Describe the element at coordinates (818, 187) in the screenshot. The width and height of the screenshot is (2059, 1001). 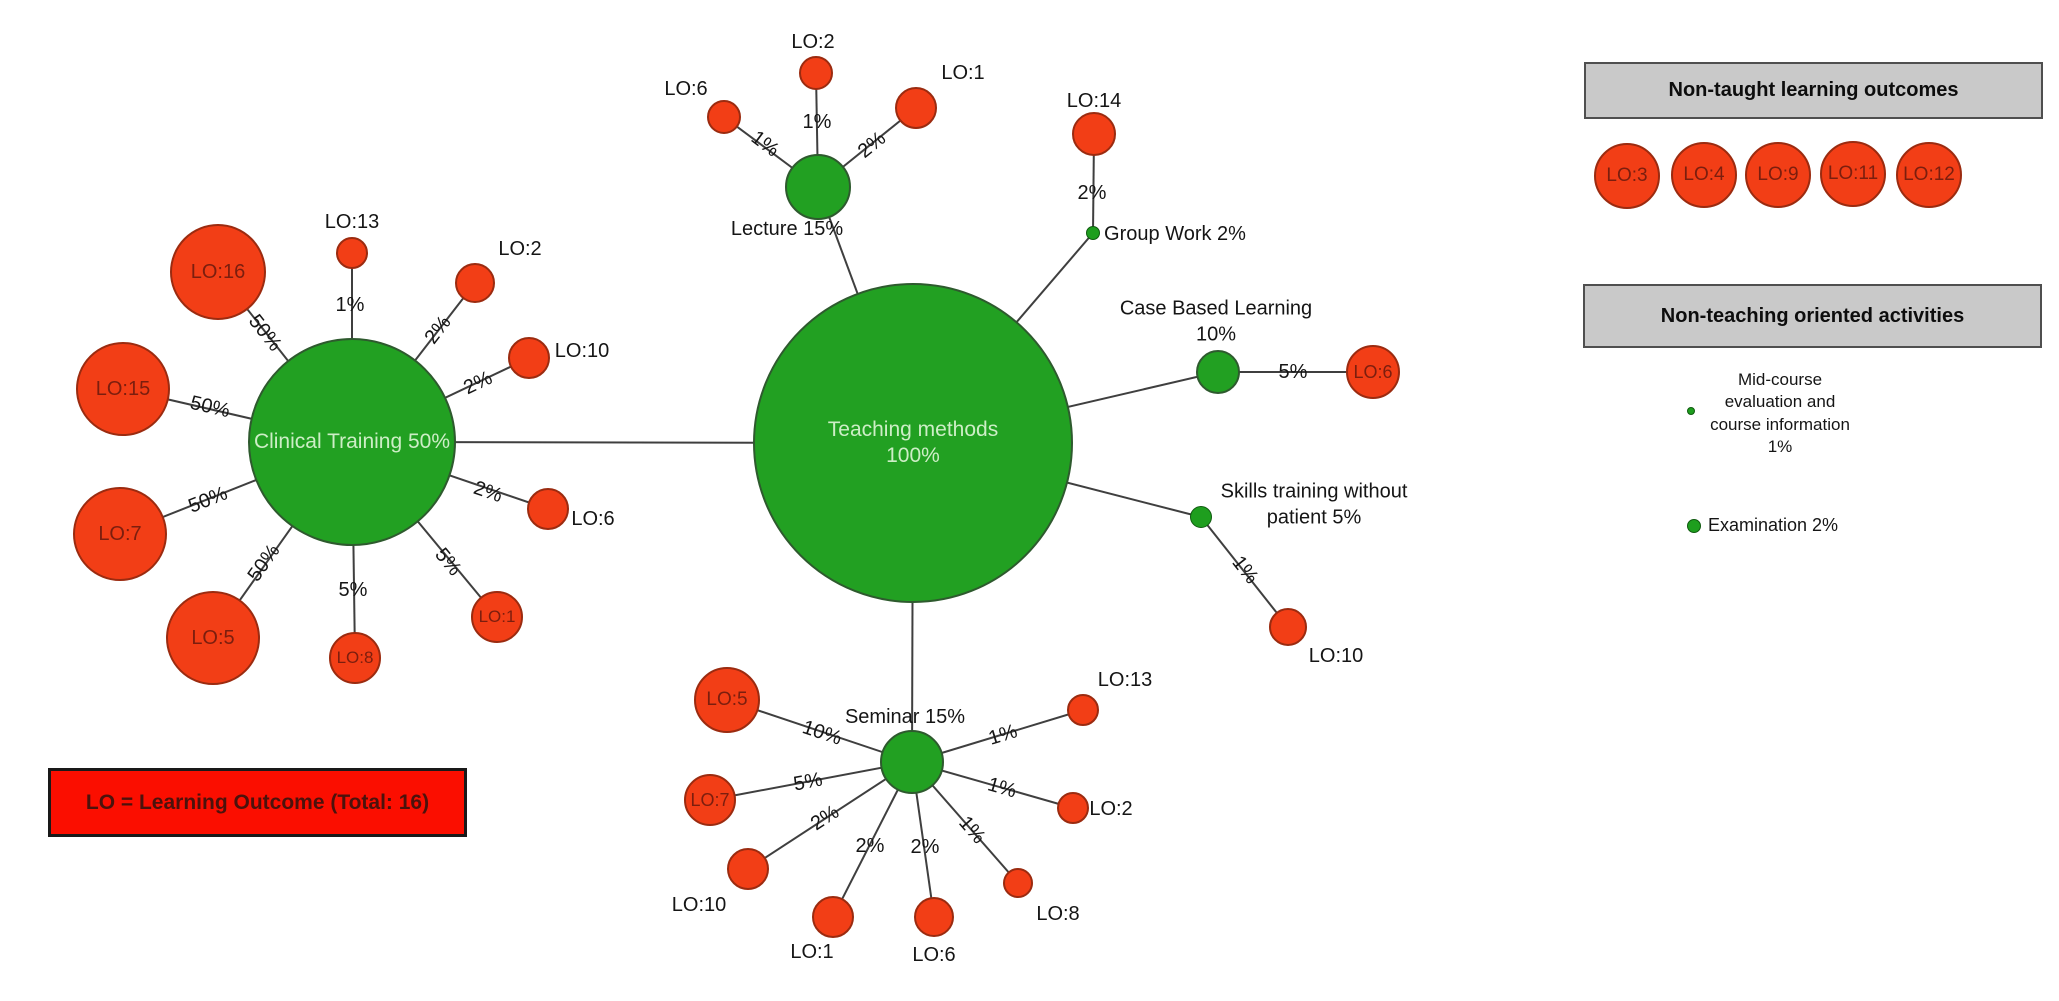
I see `node-lecture` at that location.